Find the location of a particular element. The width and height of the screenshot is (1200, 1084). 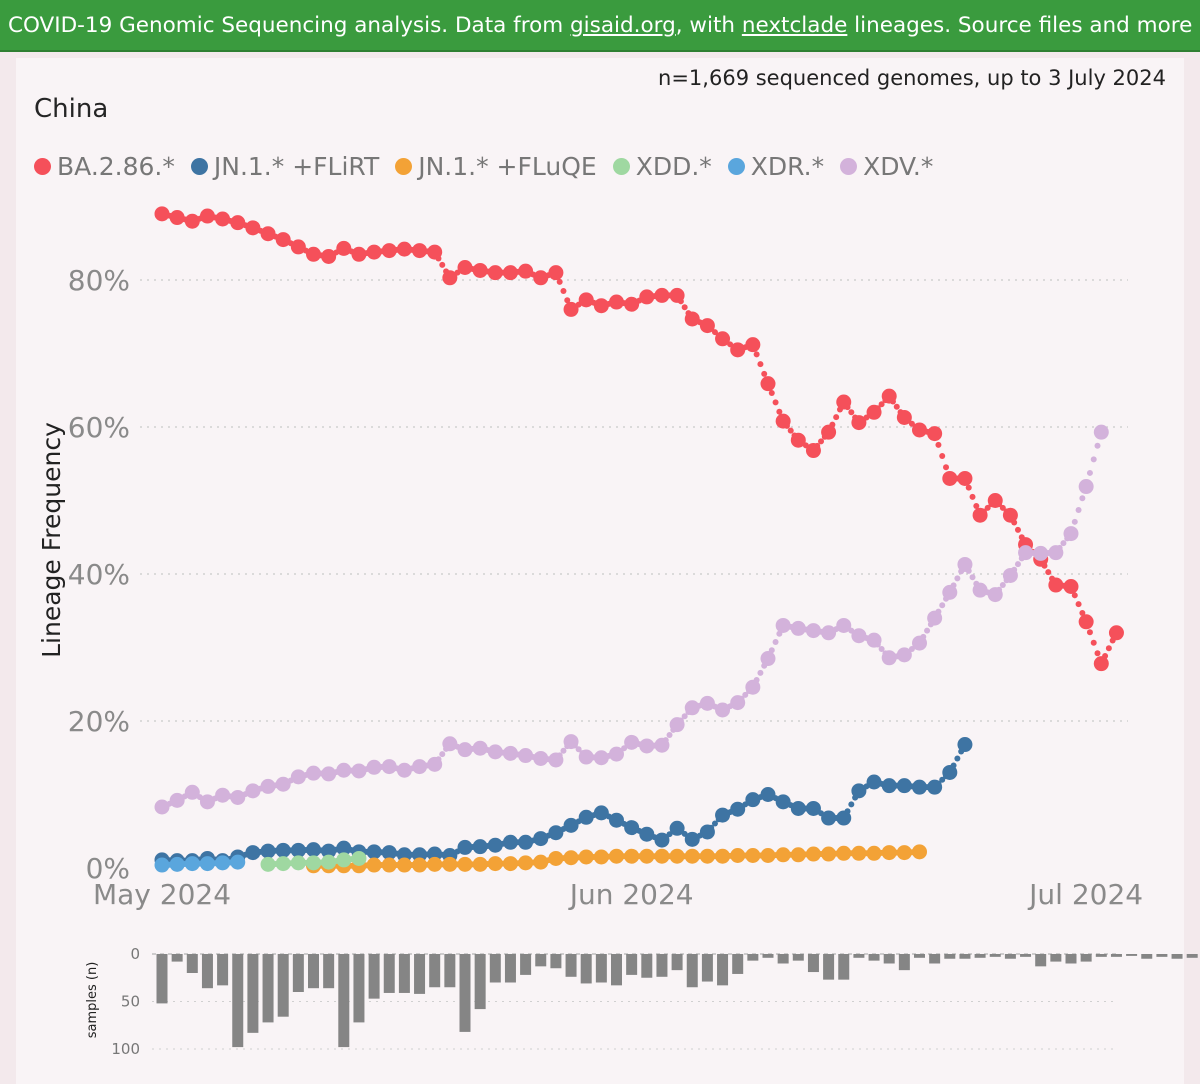

legend-item-xdr: XDR.* is located at coordinates (775, 166).